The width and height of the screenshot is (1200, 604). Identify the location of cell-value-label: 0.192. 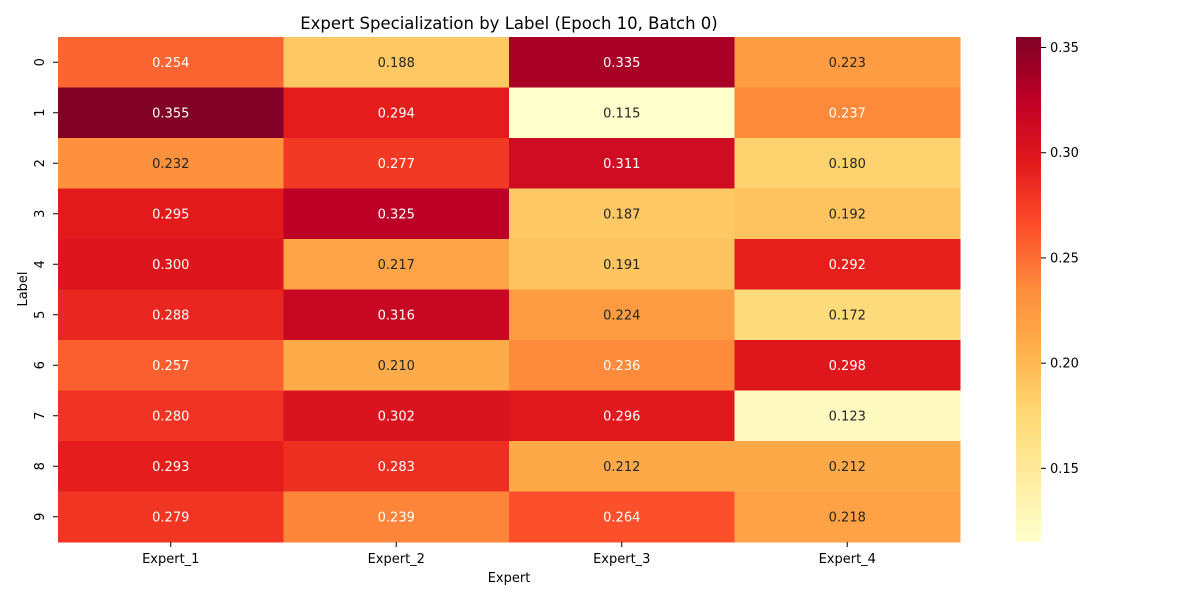
(847, 214).